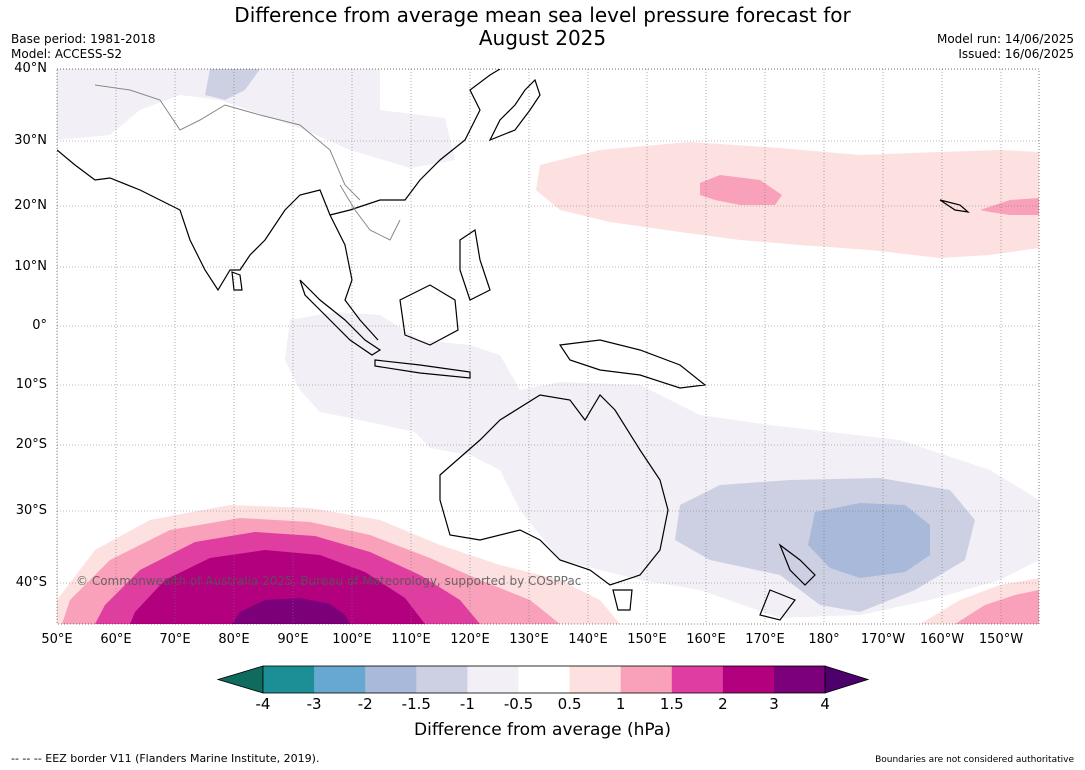 The image size is (1085, 770). Describe the element at coordinates (588, 639) in the screenshot. I see `lon-label: 140°E` at that location.